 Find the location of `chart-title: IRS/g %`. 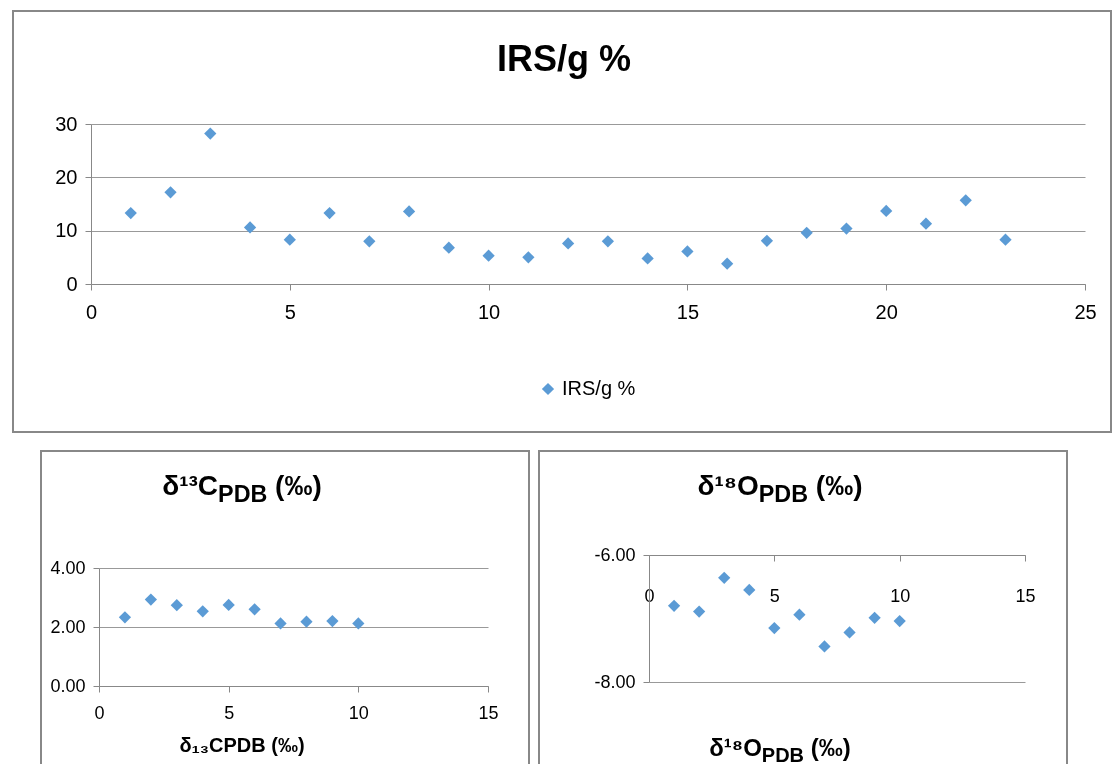

chart-title: IRS/g % is located at coordinates (564, 59).